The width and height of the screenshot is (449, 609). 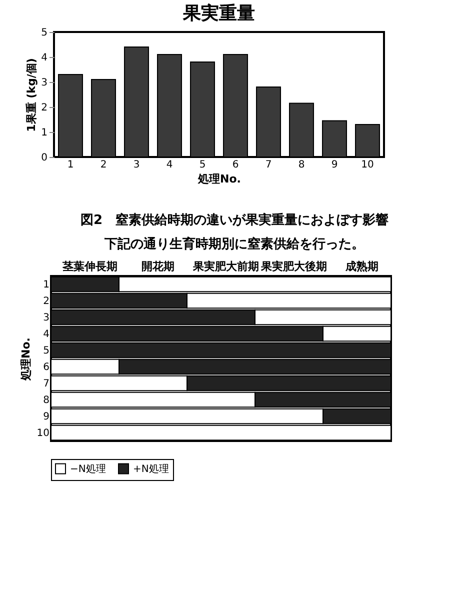 What do you see at coordinates (103, 165) in the screenshot?
I see `x-tick-label: 2` at bounding box center [103, 165].